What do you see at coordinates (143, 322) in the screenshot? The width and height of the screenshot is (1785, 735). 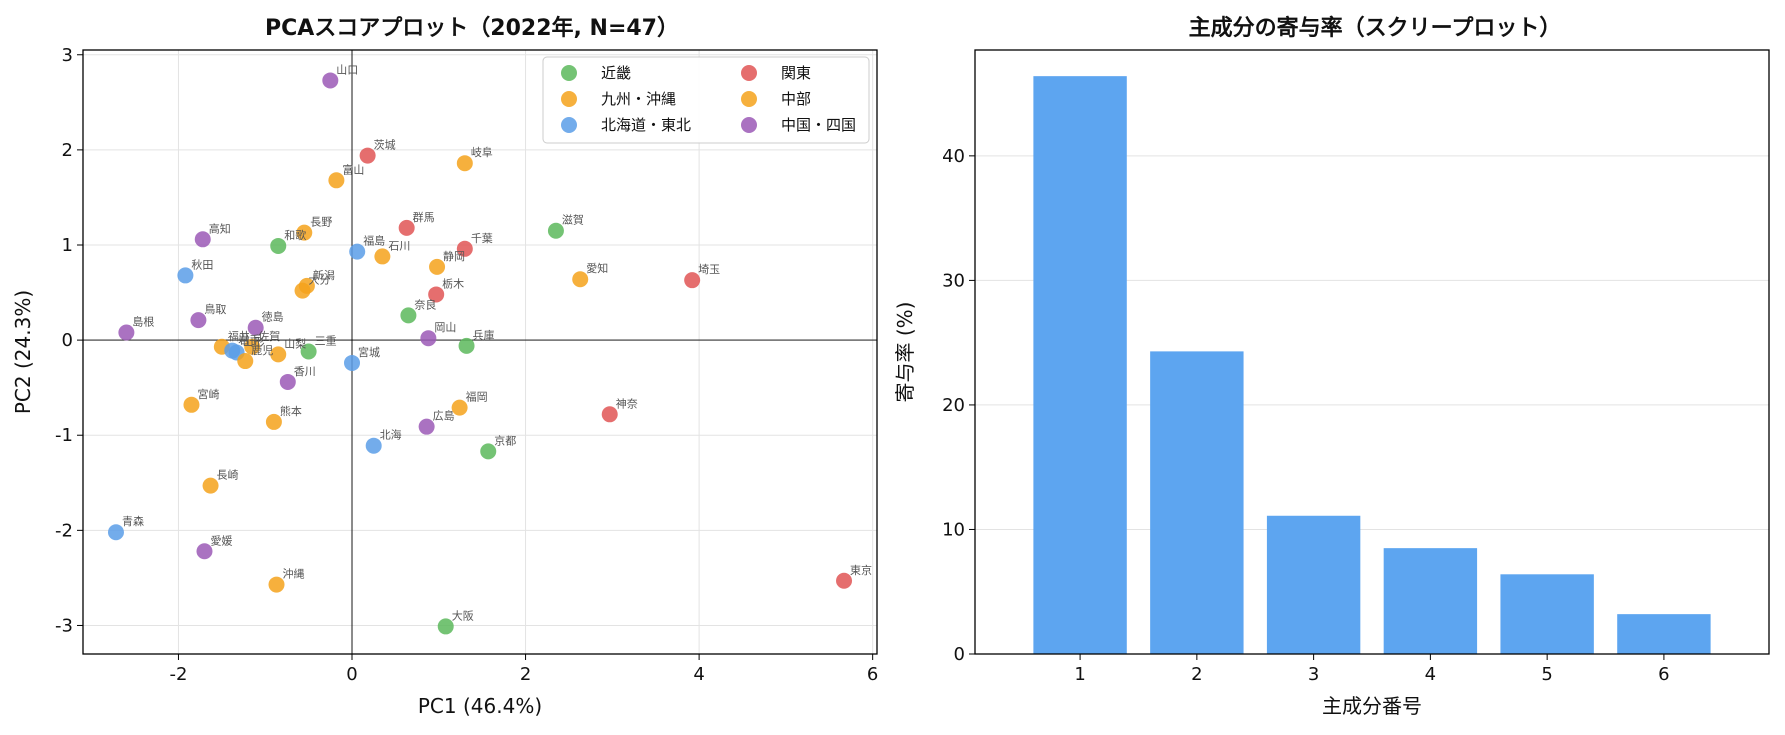 I see `scatter-point-label: 島根` at bounding box center [143, 322].